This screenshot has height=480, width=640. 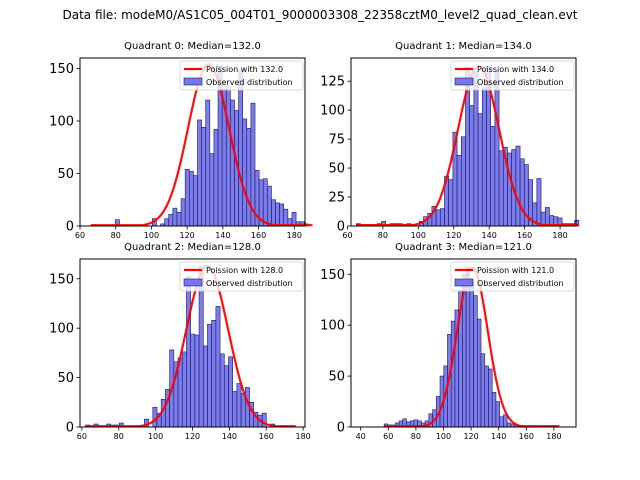 I want to click on legend-label-fit: Poission with 128.0, so click(x=244, y=270).